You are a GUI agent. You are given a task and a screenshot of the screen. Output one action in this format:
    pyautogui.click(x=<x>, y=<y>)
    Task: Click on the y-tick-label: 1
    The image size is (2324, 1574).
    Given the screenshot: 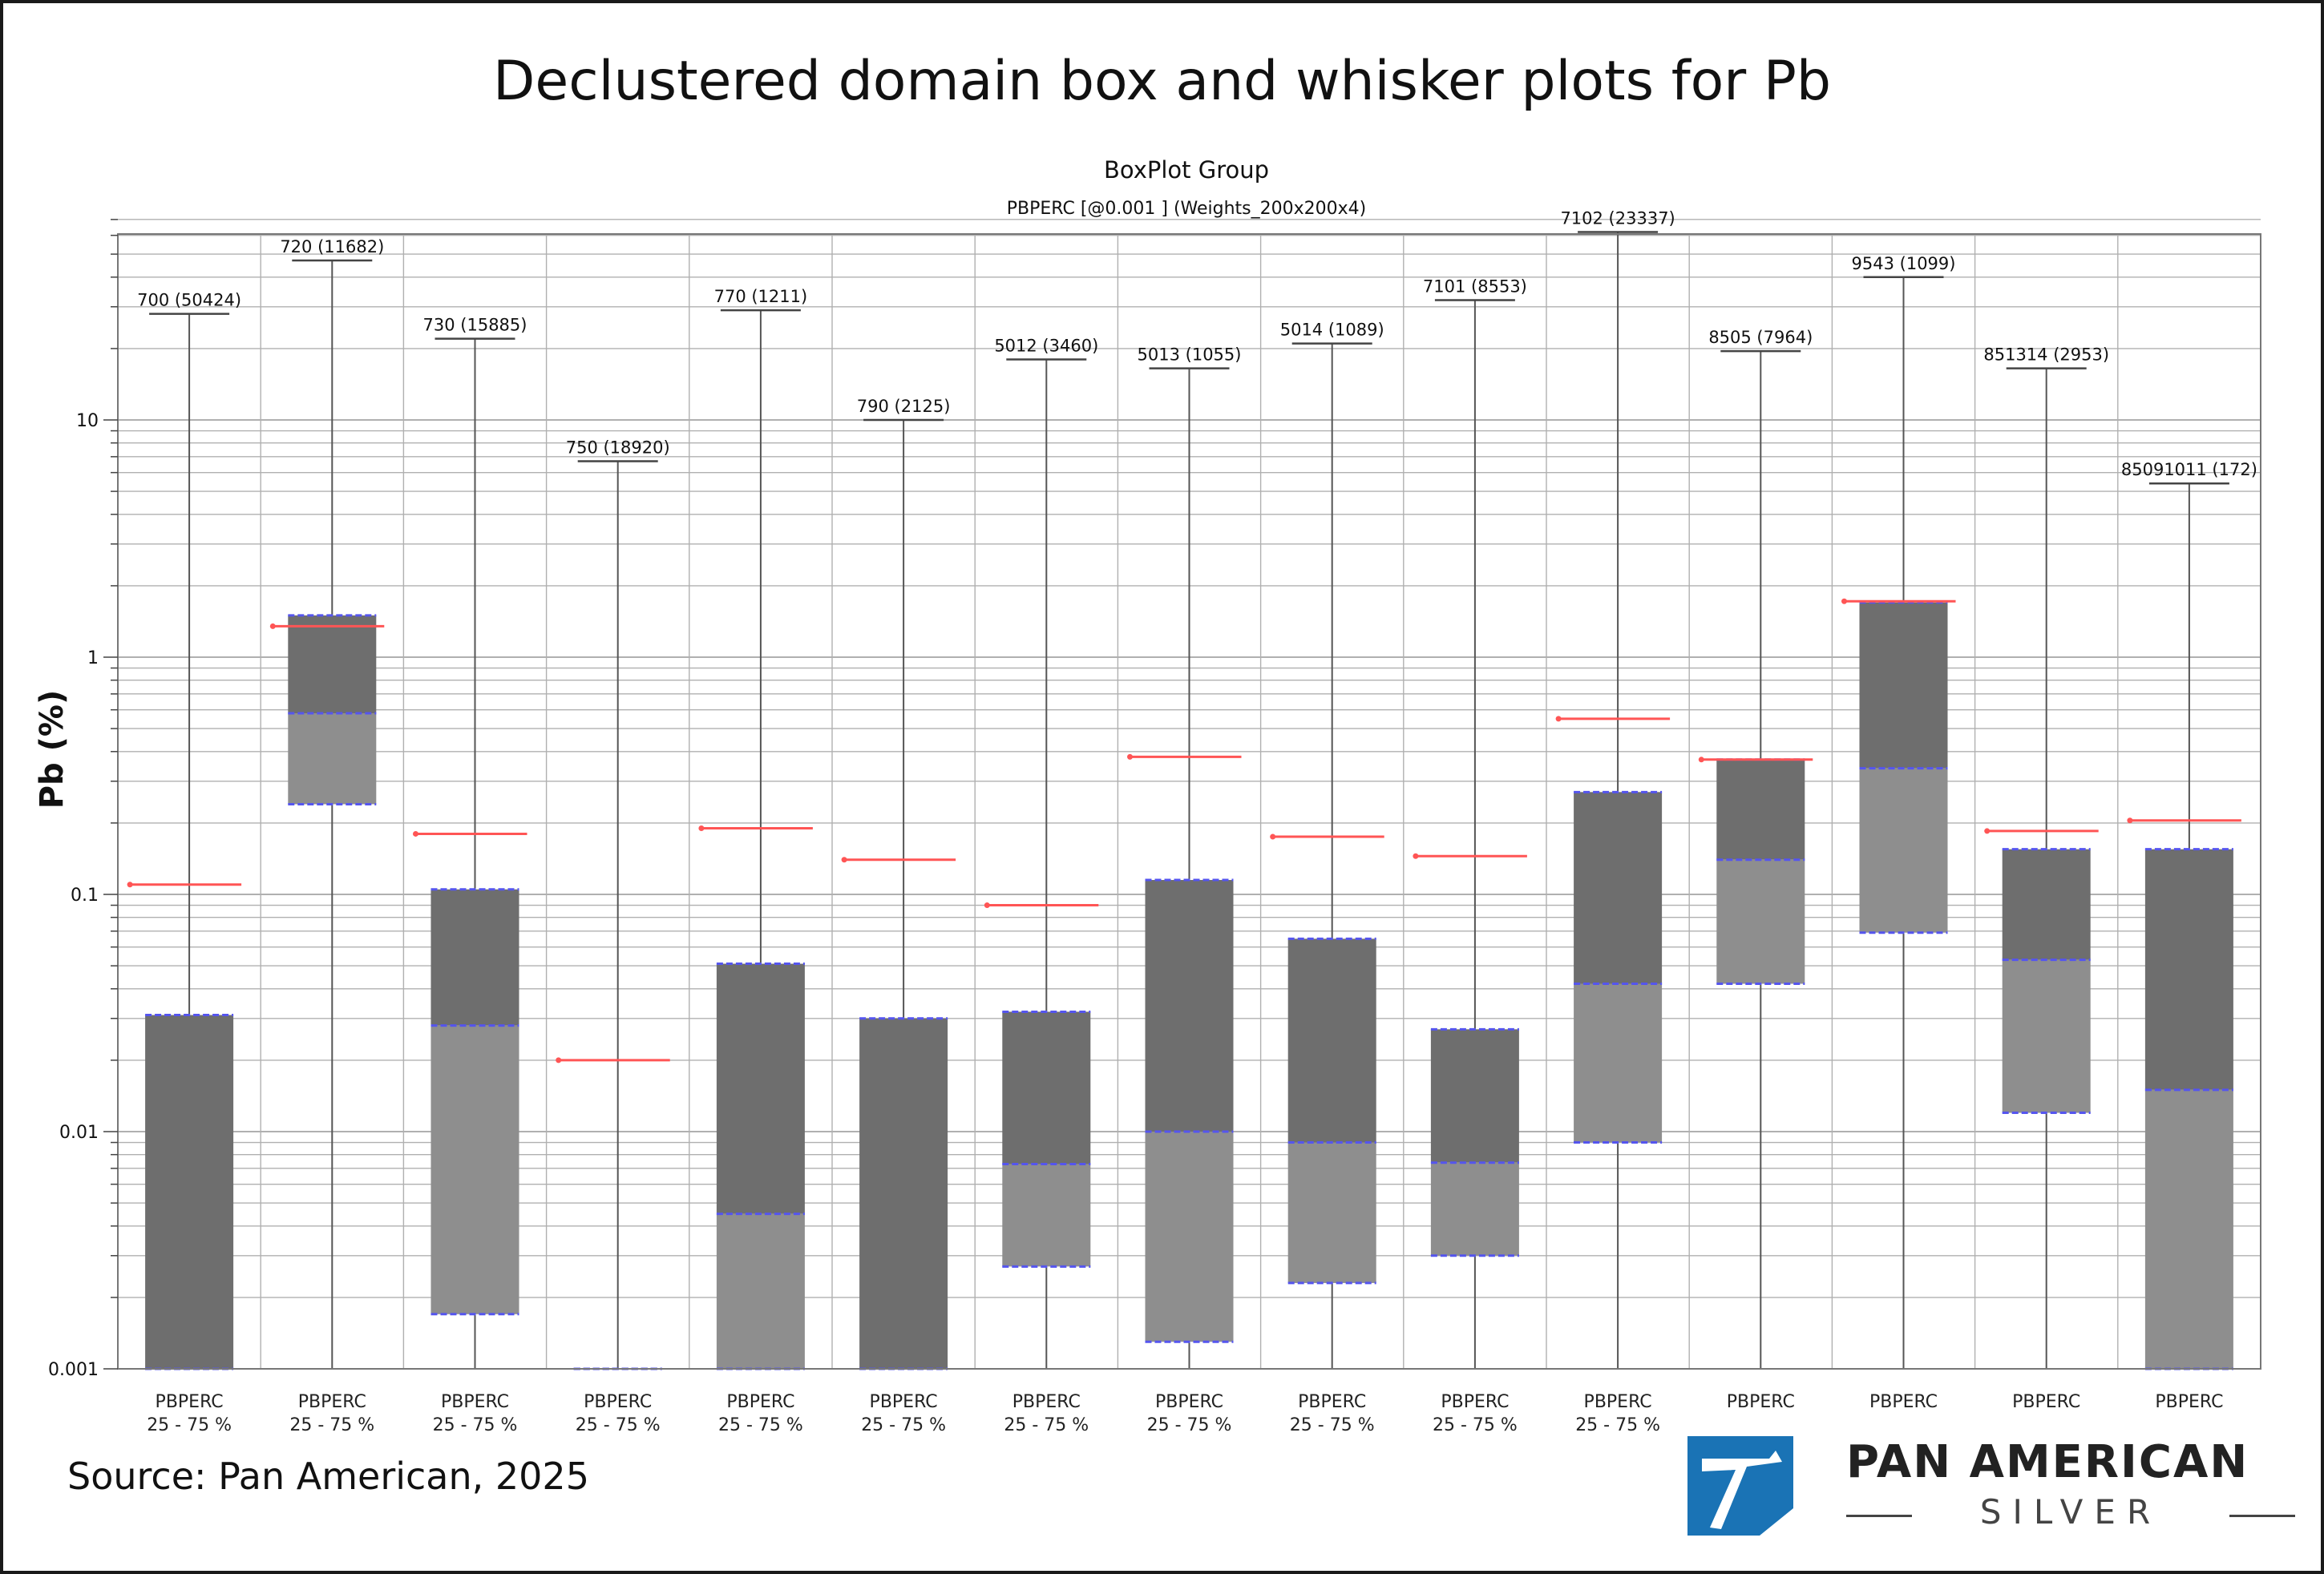 What is the action you would take?
    pyautogui.click(x=93, y=658)
    